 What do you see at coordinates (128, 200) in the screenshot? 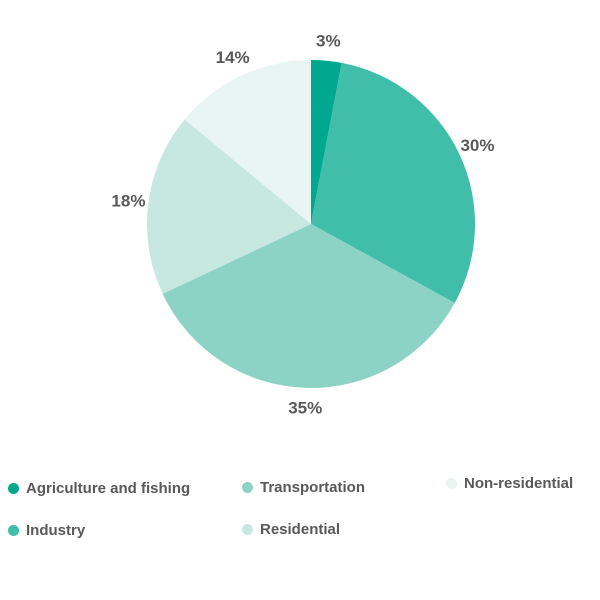
I see `pie-data-label: 18%` at bounding box center [128, 200].